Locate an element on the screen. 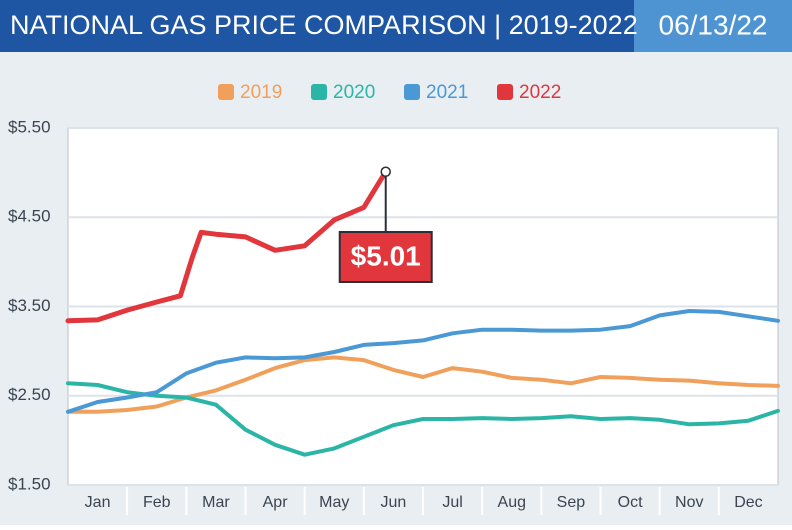 The width and height of the screenshot is (792, 530). y-tick-label: $2.50 is located at coordinates (29, 394).